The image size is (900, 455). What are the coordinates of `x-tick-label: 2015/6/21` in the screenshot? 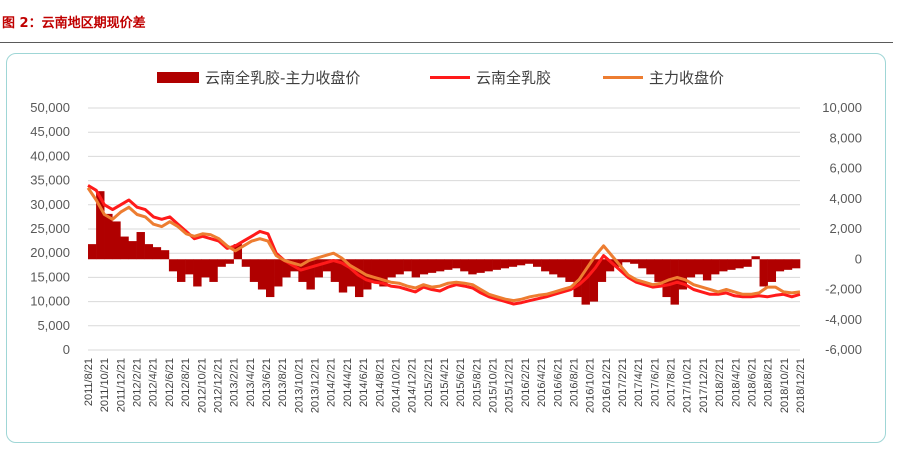 It's located at (461, 382).